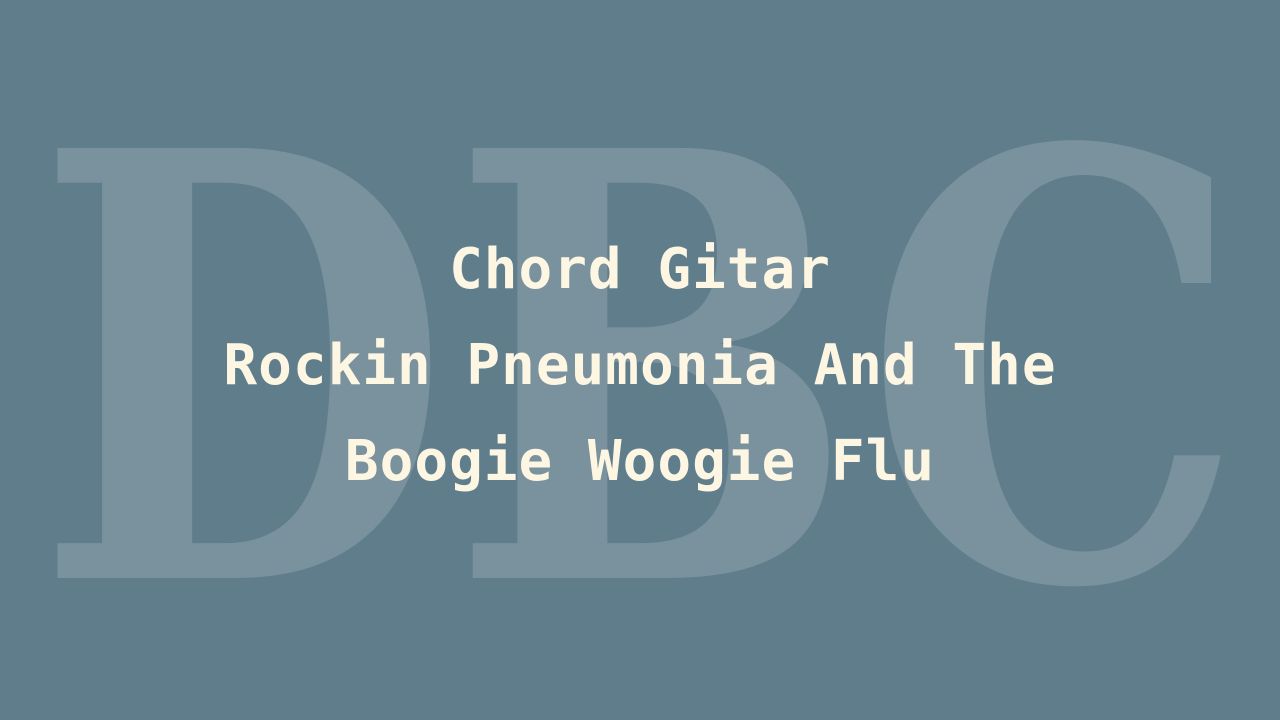 The width and height of the screenshot is (1280, 720). Describe the element at coordinates (640, 461) in the screenshot. I see `title-line-3: Boogie Woogie Flu` at that location.